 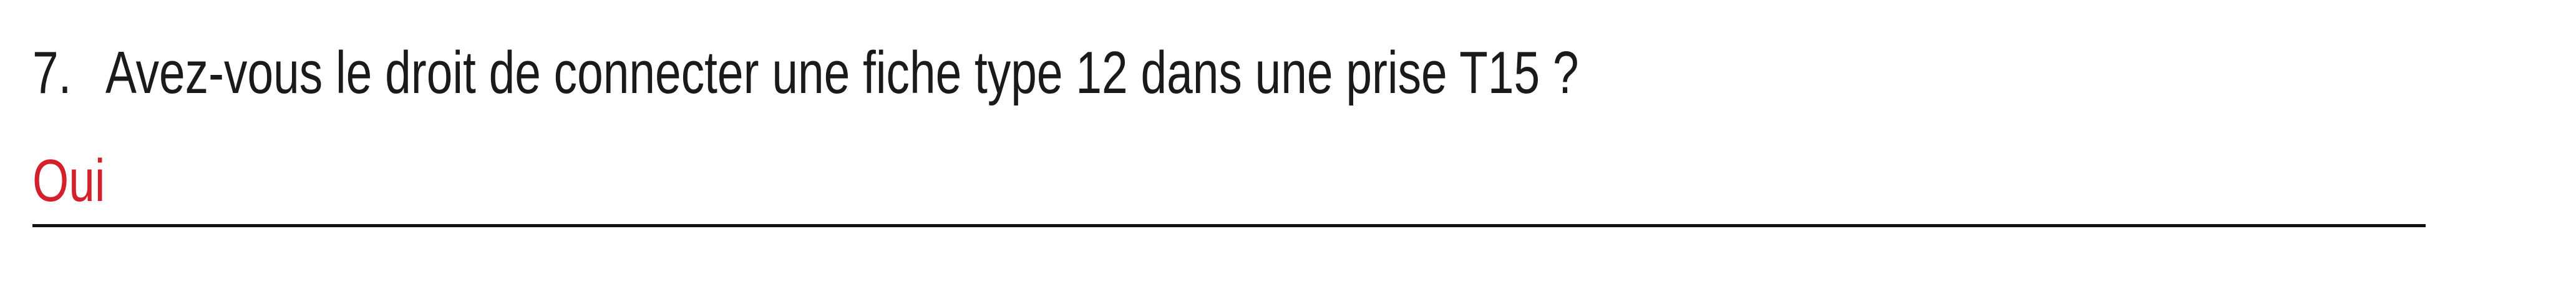 I want to click on answer-text: Oui, so click(x=68, y=180).